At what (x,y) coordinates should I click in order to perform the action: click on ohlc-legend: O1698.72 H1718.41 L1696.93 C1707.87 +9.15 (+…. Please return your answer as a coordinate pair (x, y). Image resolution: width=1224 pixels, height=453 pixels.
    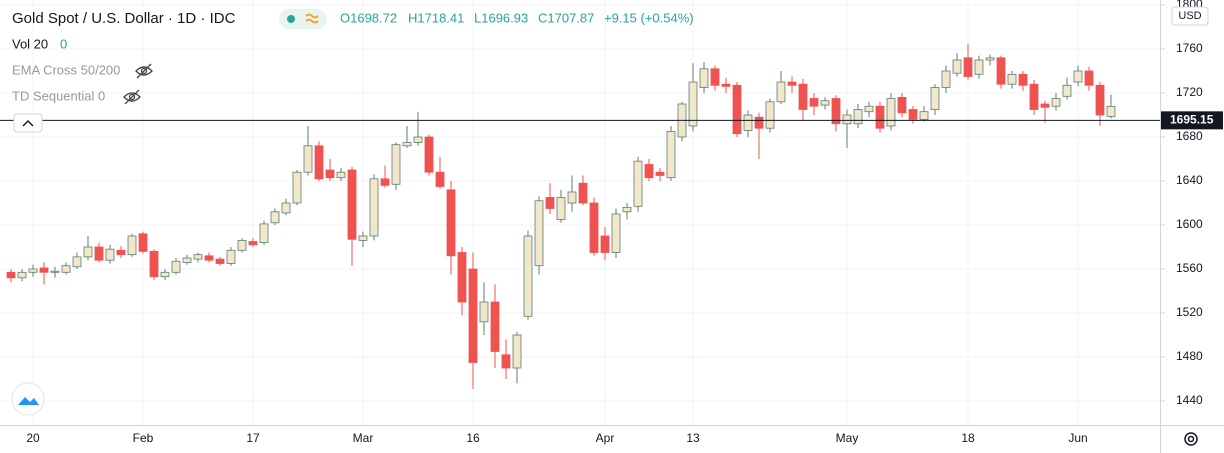
    Looking at the image, I should click on (517, 17).